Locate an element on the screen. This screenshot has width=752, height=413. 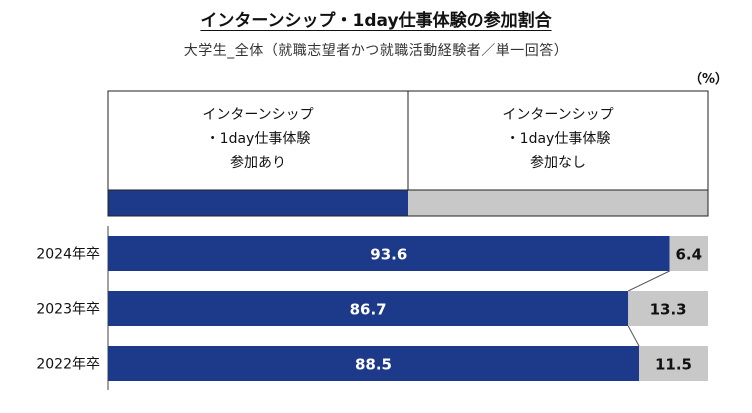
legend-label-2: インターンシップ・1day仕事体験参加なし is located at coordinates (557, 139).